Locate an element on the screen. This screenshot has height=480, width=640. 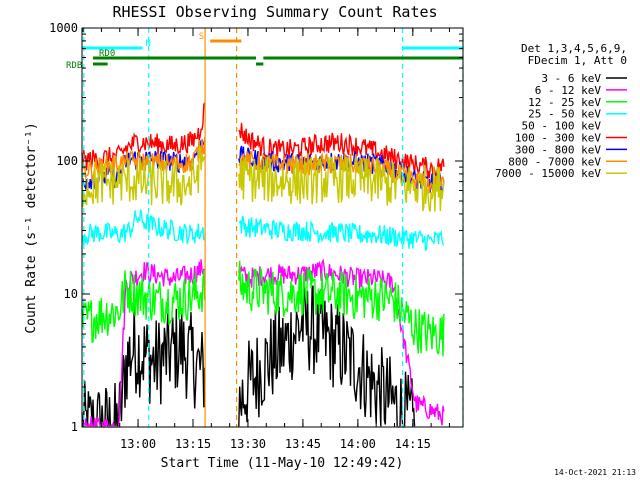
legend-label-1: 6 - 12 keV is located at coordinates (568, 90).